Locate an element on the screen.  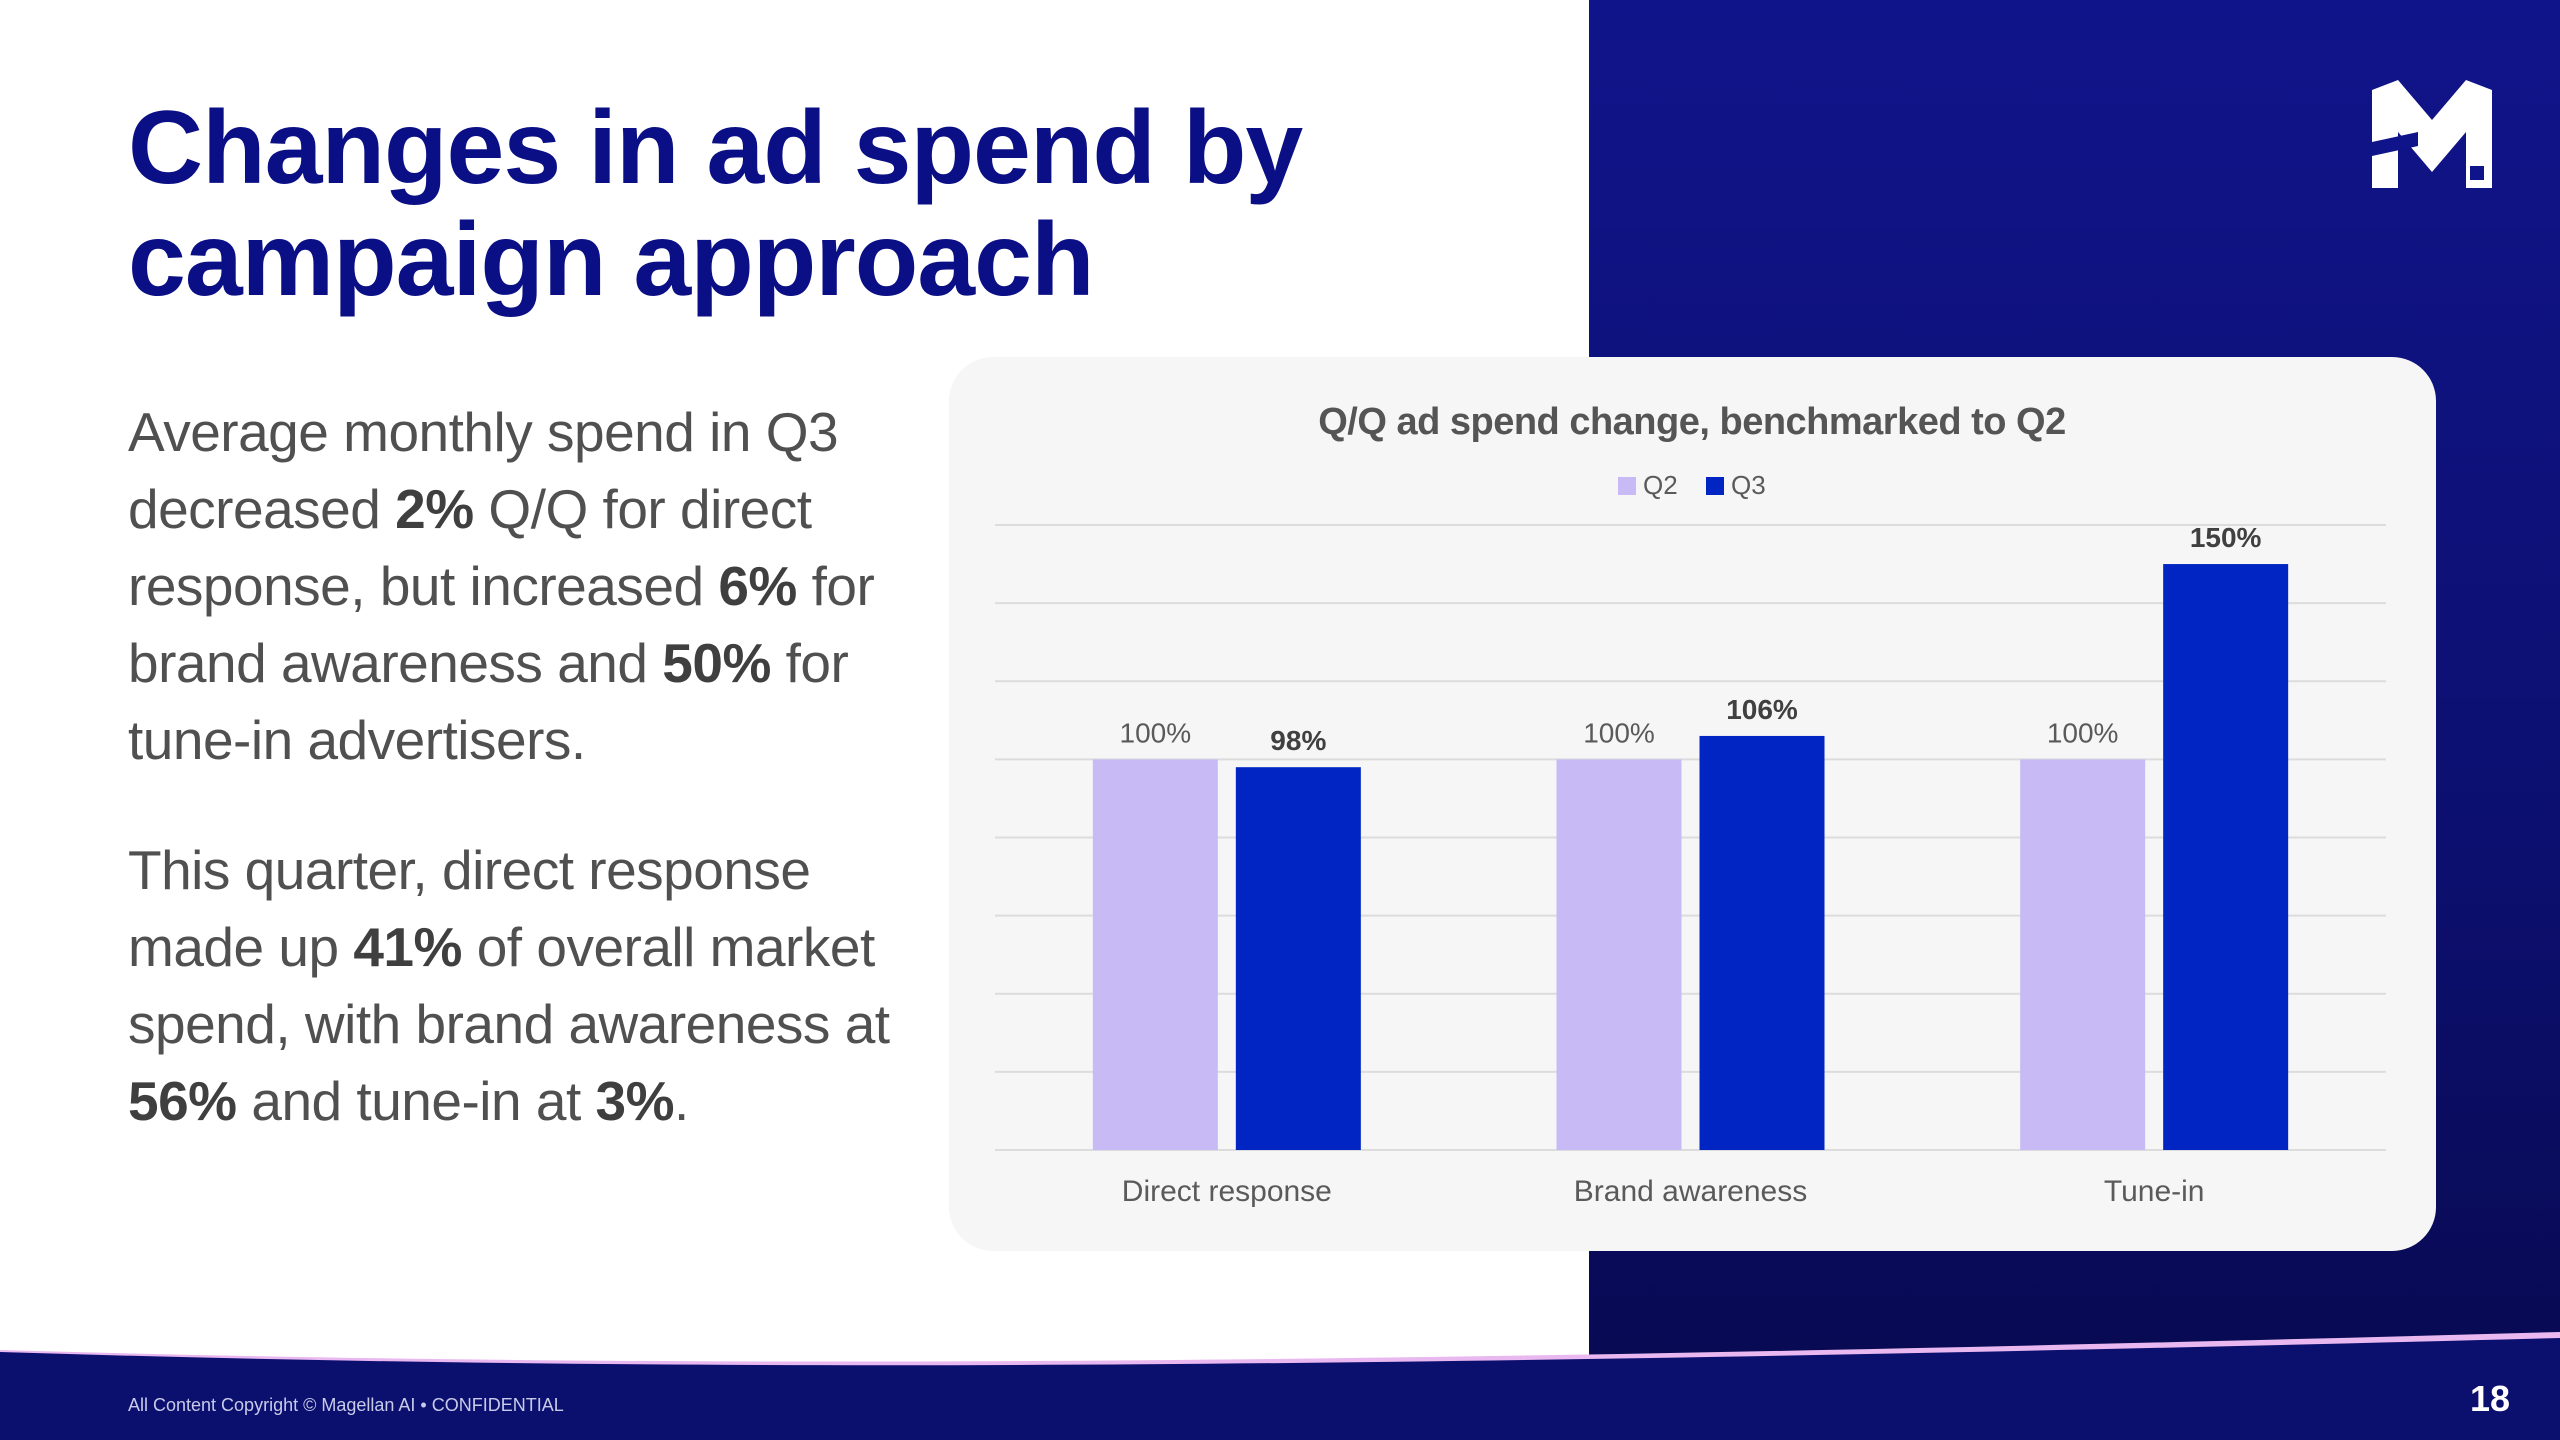
legend-label-q2: Q2 is located at coordinates (1660, 485).